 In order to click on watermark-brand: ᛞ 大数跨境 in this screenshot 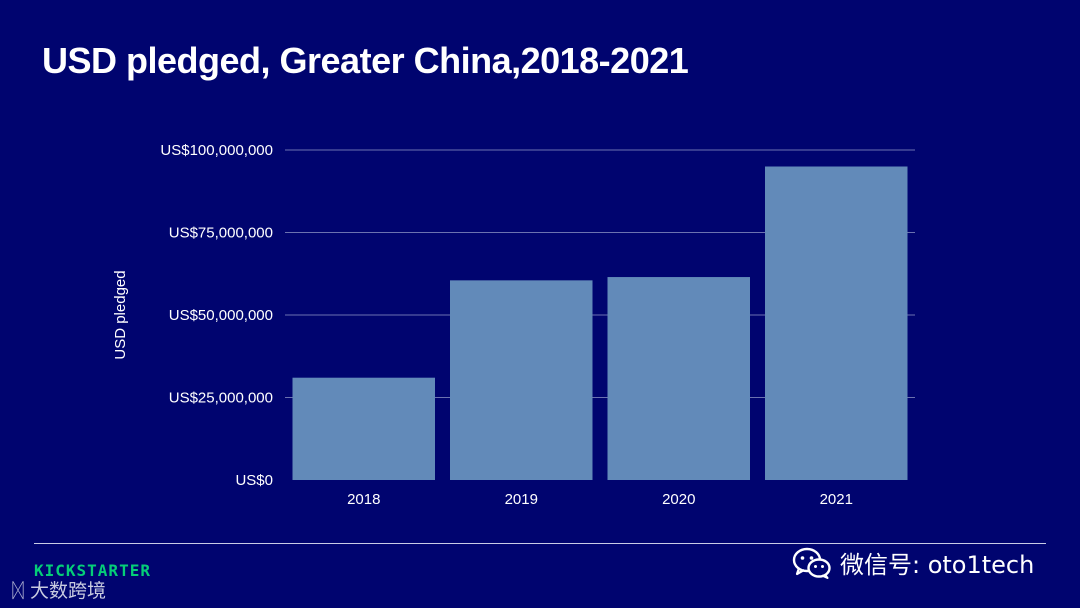, I will do `click(59, 589)`.